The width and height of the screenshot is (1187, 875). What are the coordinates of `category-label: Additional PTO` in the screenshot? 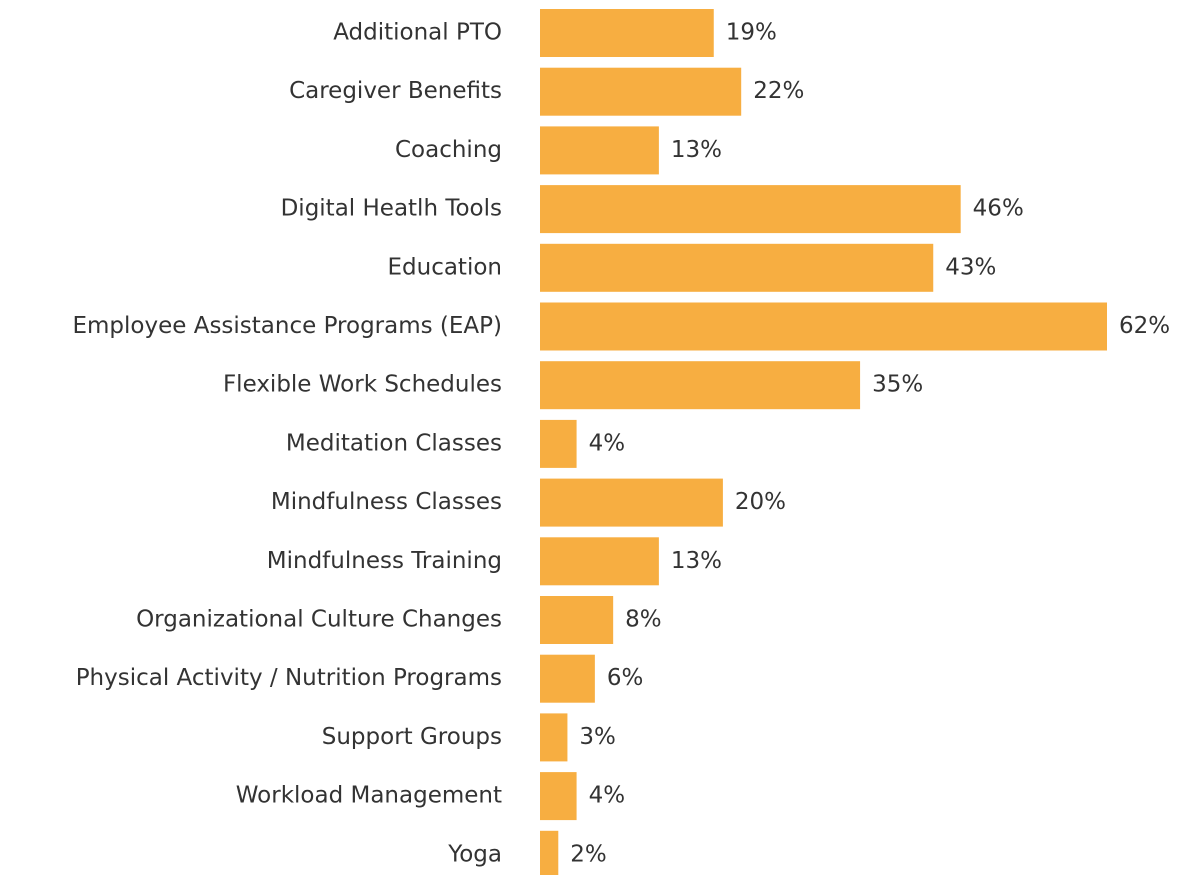 It's located at (417, 33).